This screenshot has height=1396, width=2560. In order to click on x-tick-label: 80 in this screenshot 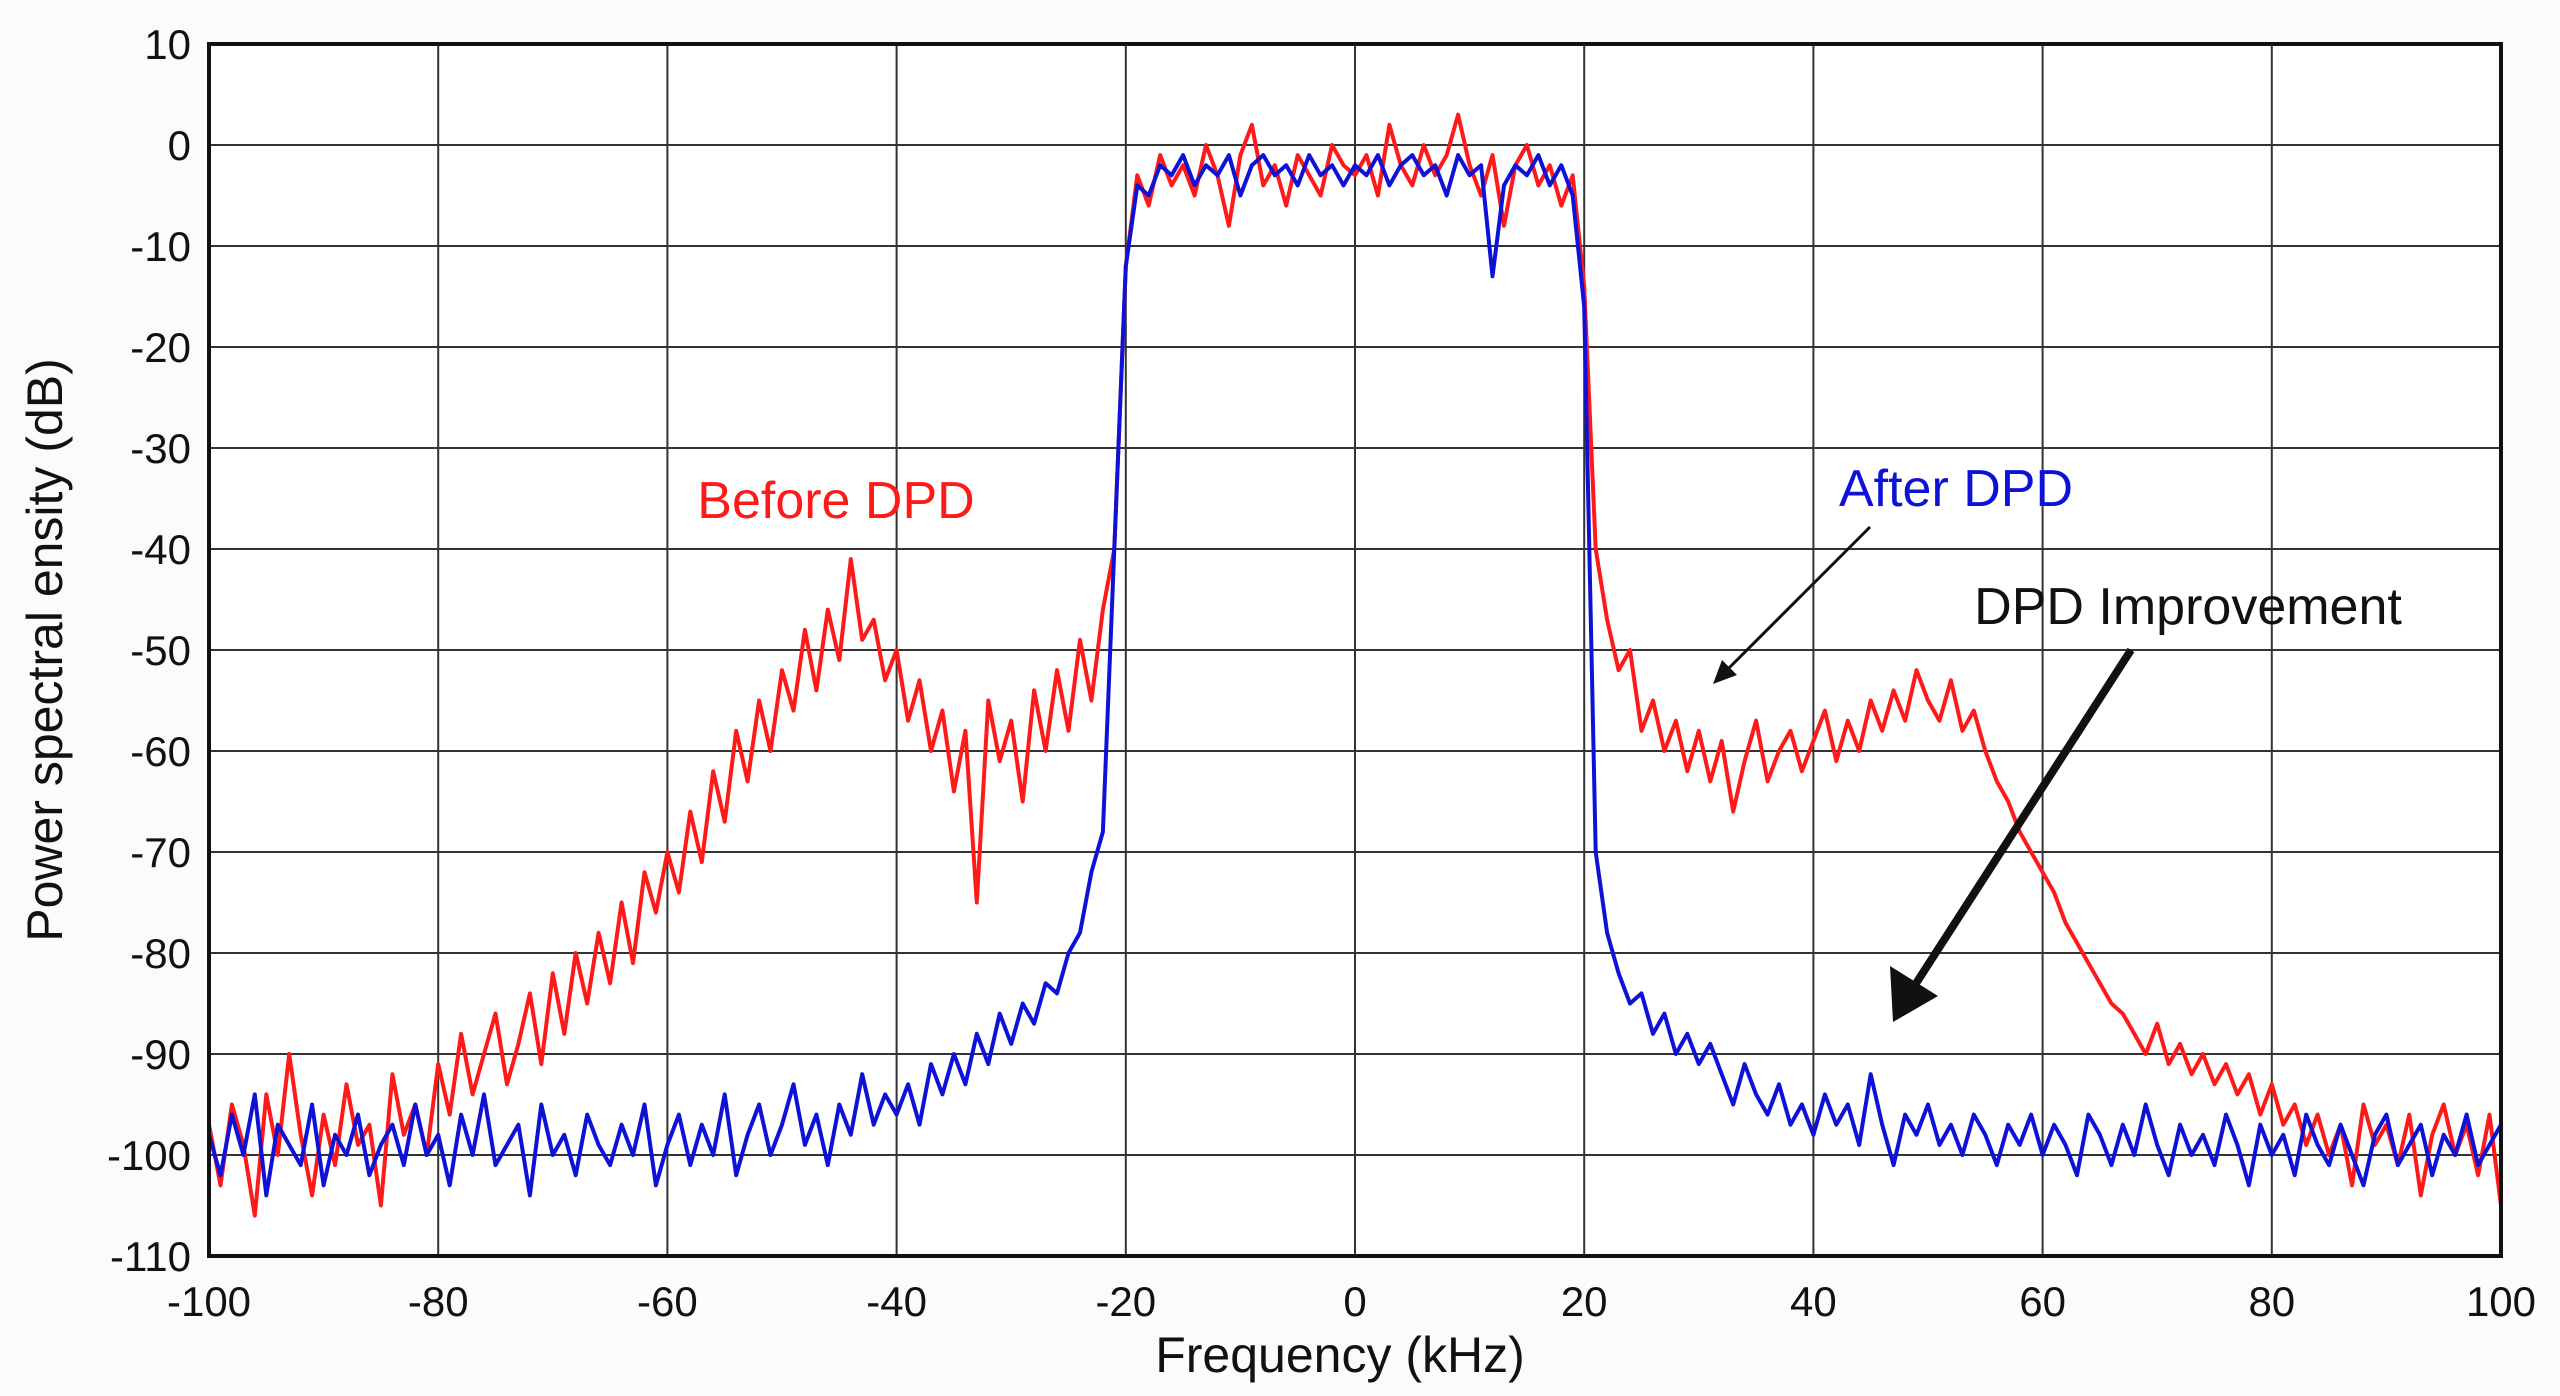, I will do `click(2271, 1301)`.